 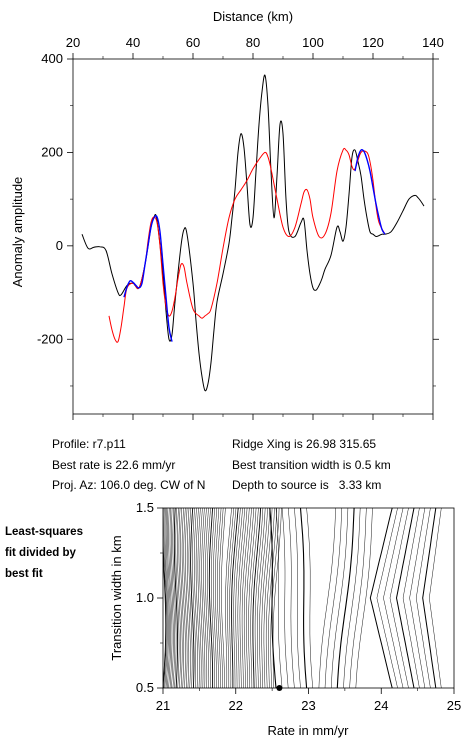 I want to click on profile-text: Profile: r7.p11, so click(x=89, y=444).